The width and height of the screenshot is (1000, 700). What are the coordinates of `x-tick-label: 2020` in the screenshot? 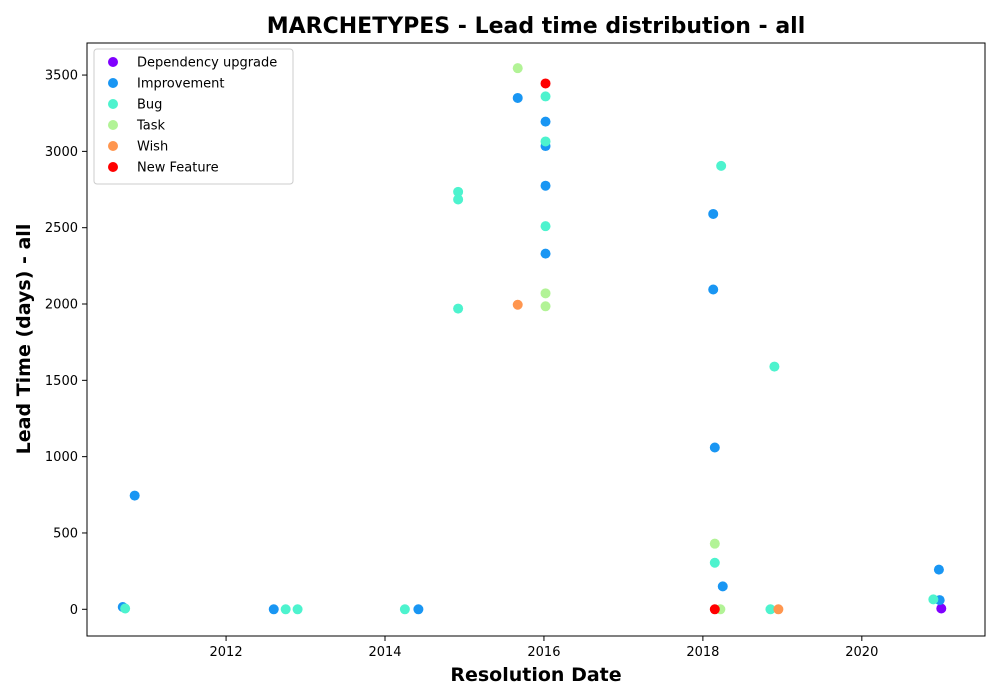 It's located at (861, 652).